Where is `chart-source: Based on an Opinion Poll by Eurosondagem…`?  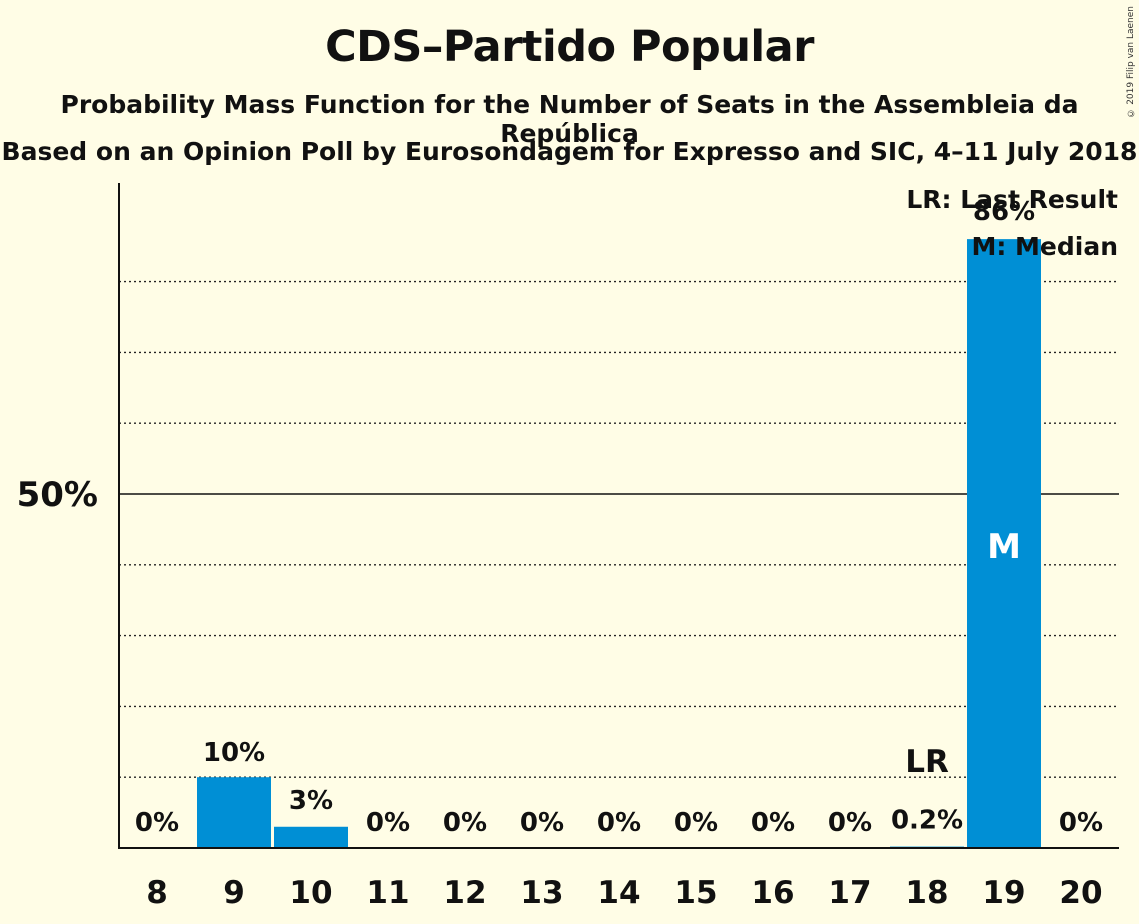
chart-source: Based on an Opinion Poll by Eurosondagem… is located at coordinates (569, 151).